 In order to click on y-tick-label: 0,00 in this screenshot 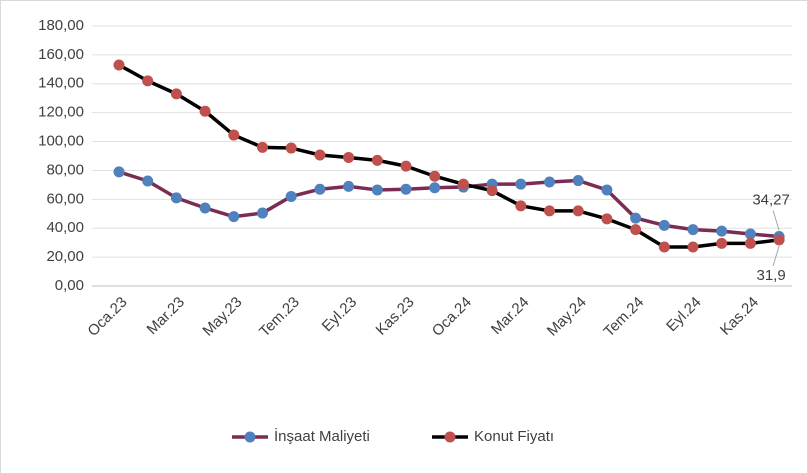, I will do `click(69, 285)`.